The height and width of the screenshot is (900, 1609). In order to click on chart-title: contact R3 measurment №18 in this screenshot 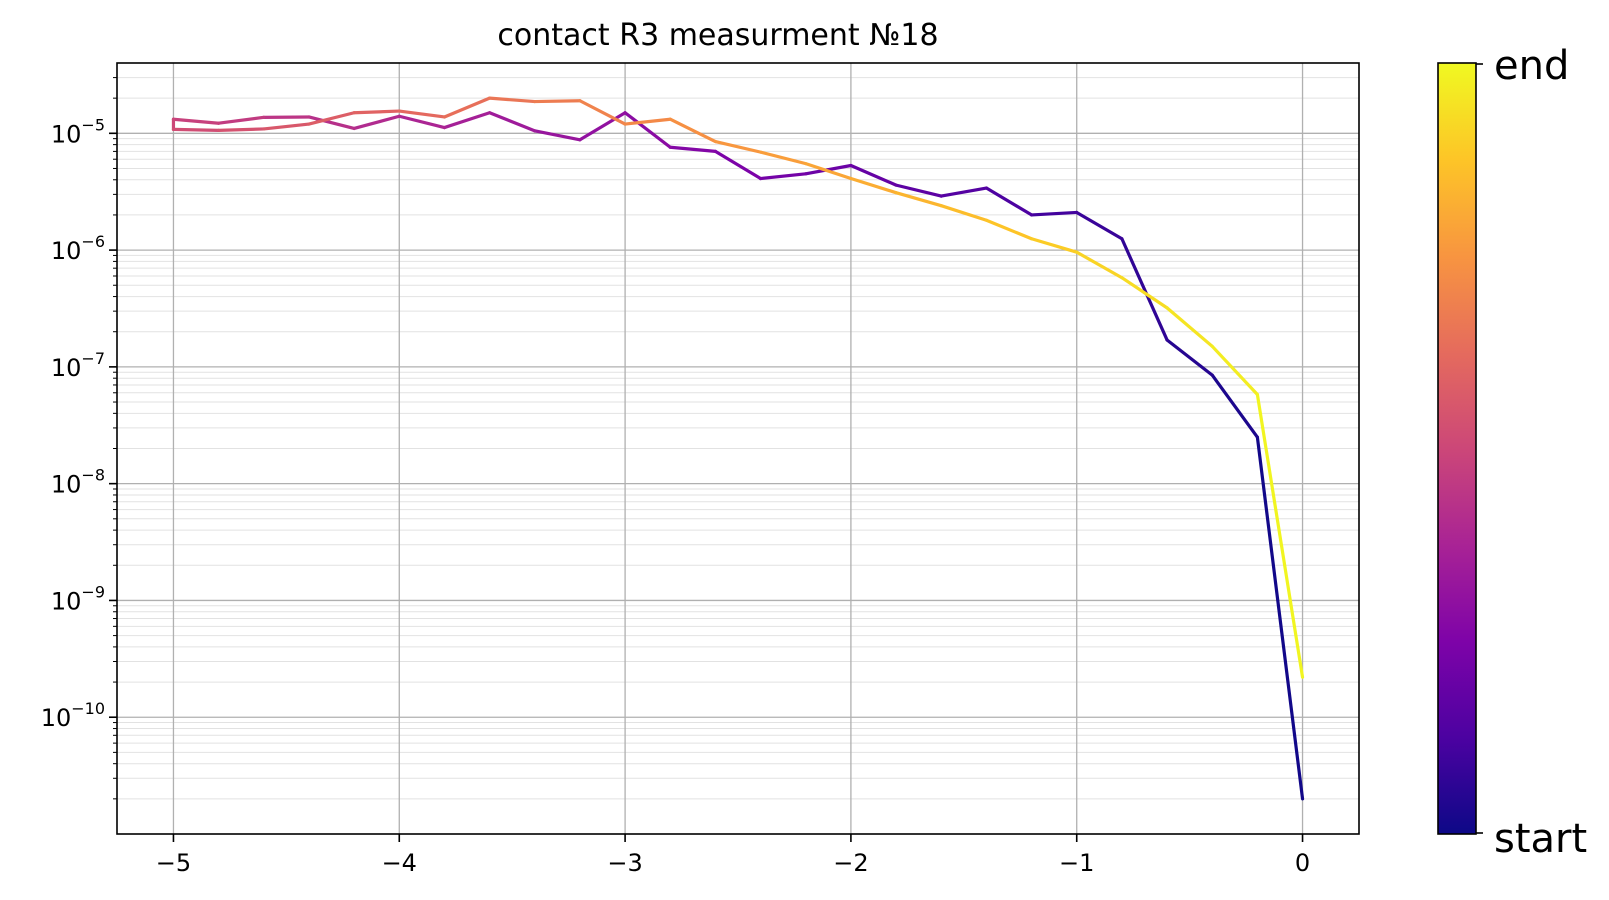, I will do `click(717, 35)`.